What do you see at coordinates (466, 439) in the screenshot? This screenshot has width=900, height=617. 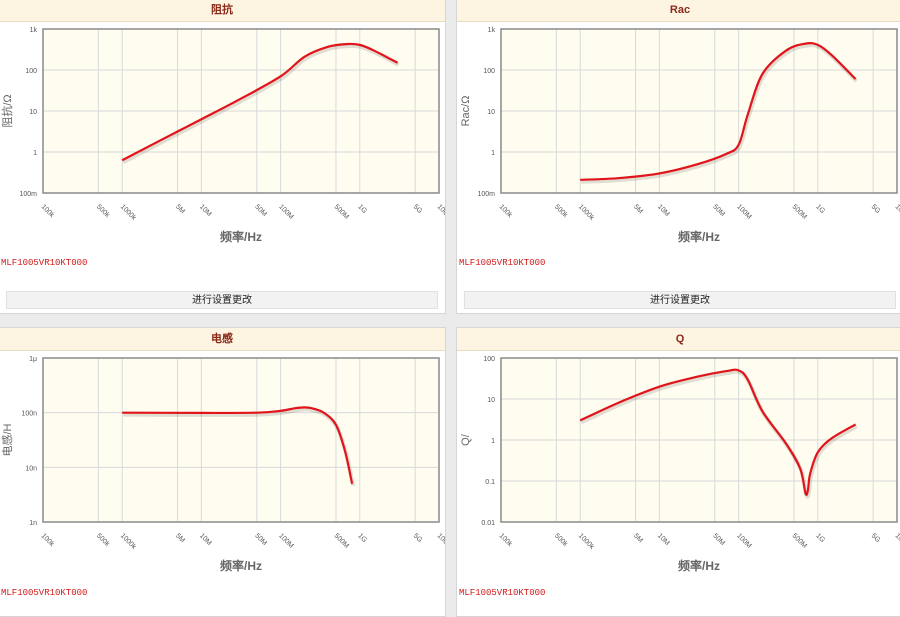 I see `y-axis-label: Q/` at bounding box center [466, 439].